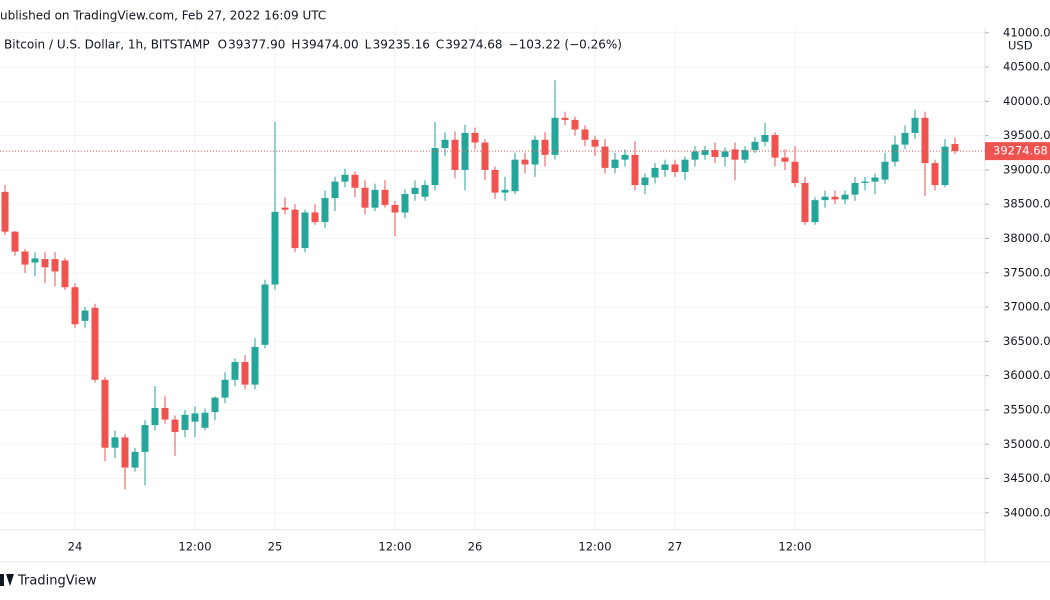 This screenshot has height=600, width=1050. Describe the element at coordinates (565, 45) in the screenshot. I see `price-change: −103.22 (−0.26%)` at that location.